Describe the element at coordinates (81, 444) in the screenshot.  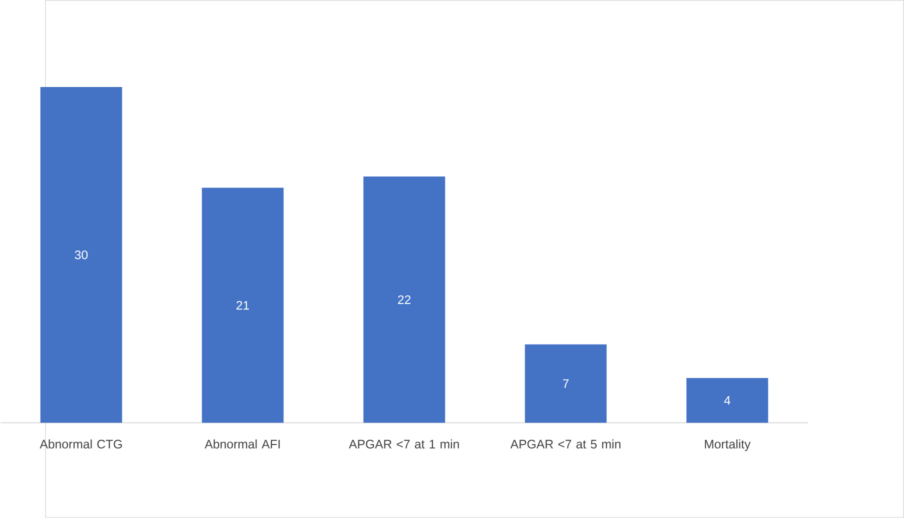
I see `x-tick-label: Abnormal CTG` at that location.